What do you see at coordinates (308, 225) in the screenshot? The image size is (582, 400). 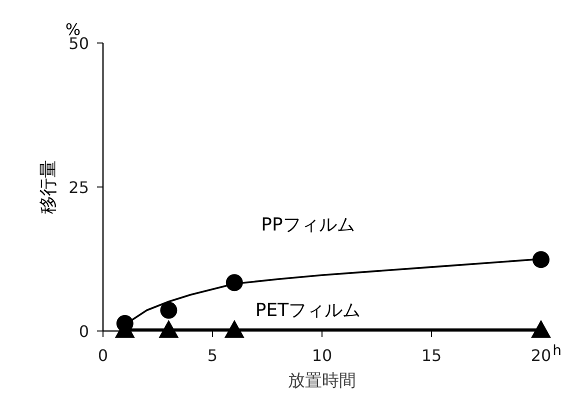 I see `text: PPフィルム` at bounding box center [308, 225].